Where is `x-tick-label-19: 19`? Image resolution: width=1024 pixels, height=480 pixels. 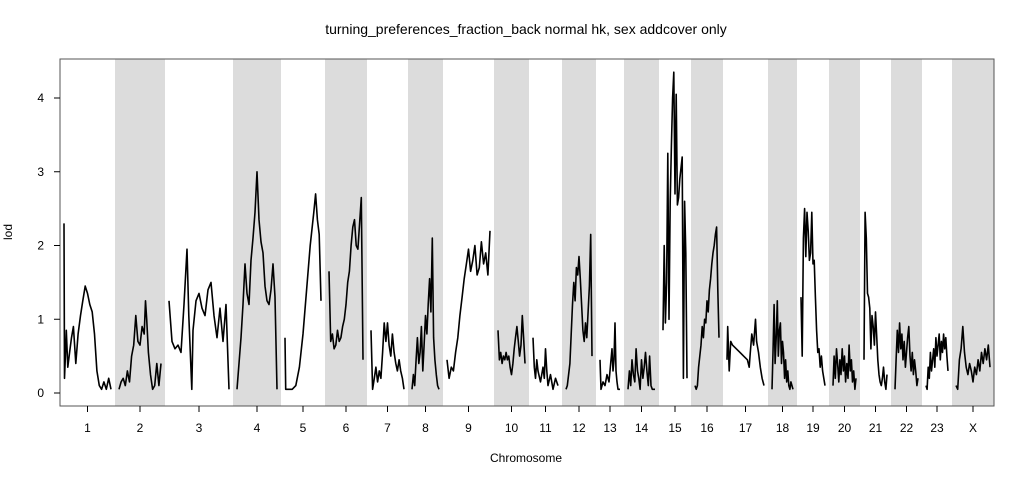
x-tick-label-19: 19 is located at coordinates (813, 428).